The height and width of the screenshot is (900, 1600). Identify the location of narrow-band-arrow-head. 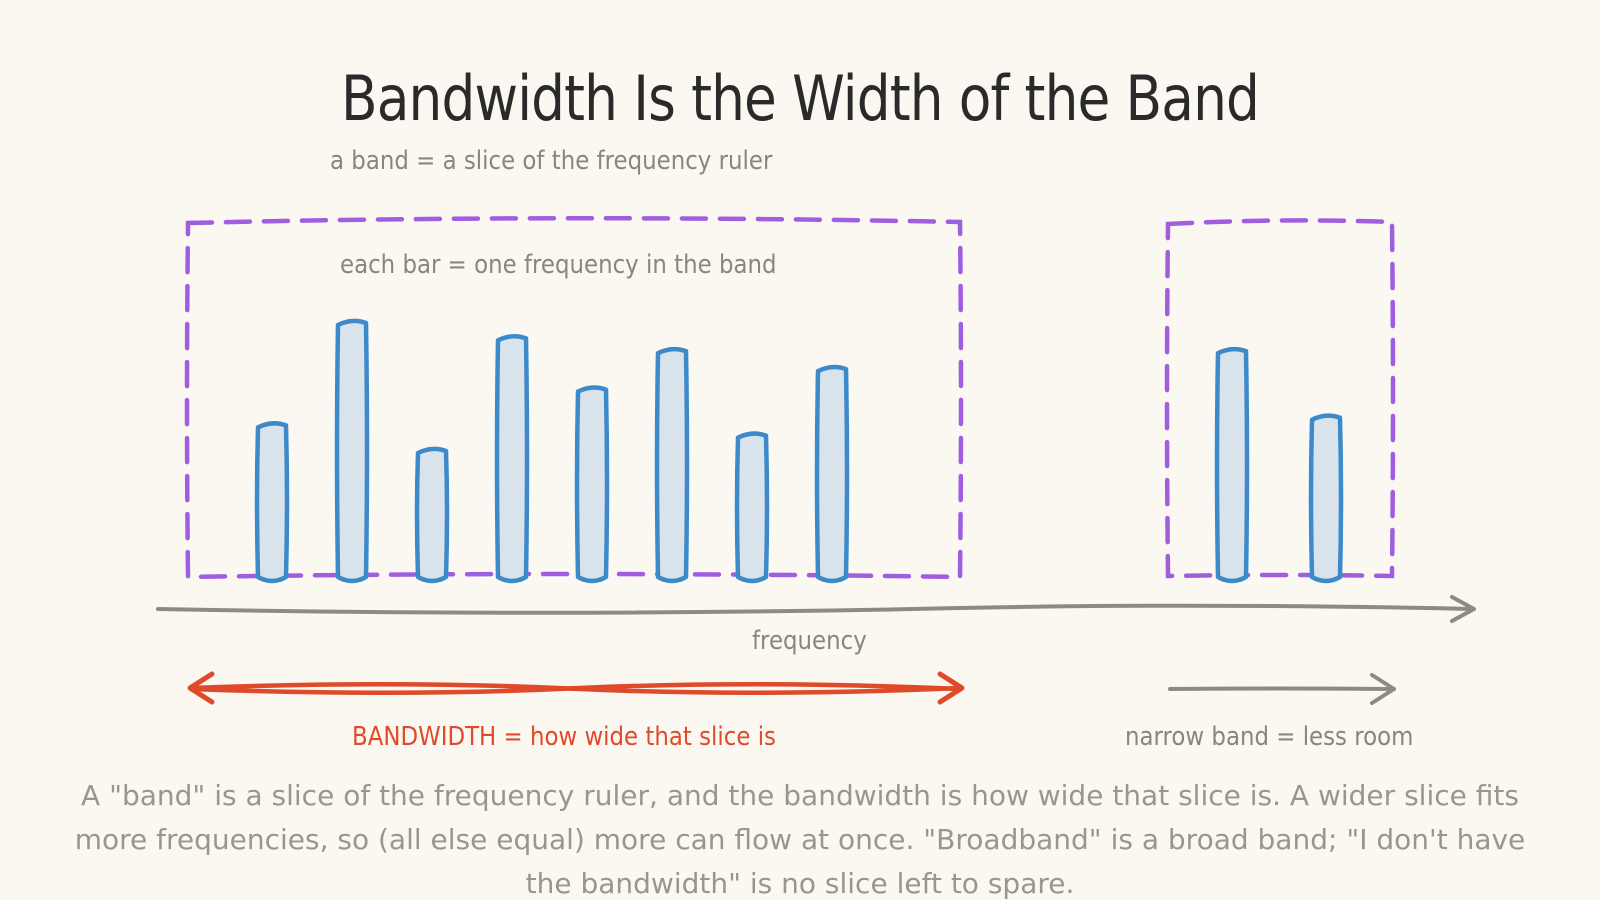
(1383, 689).